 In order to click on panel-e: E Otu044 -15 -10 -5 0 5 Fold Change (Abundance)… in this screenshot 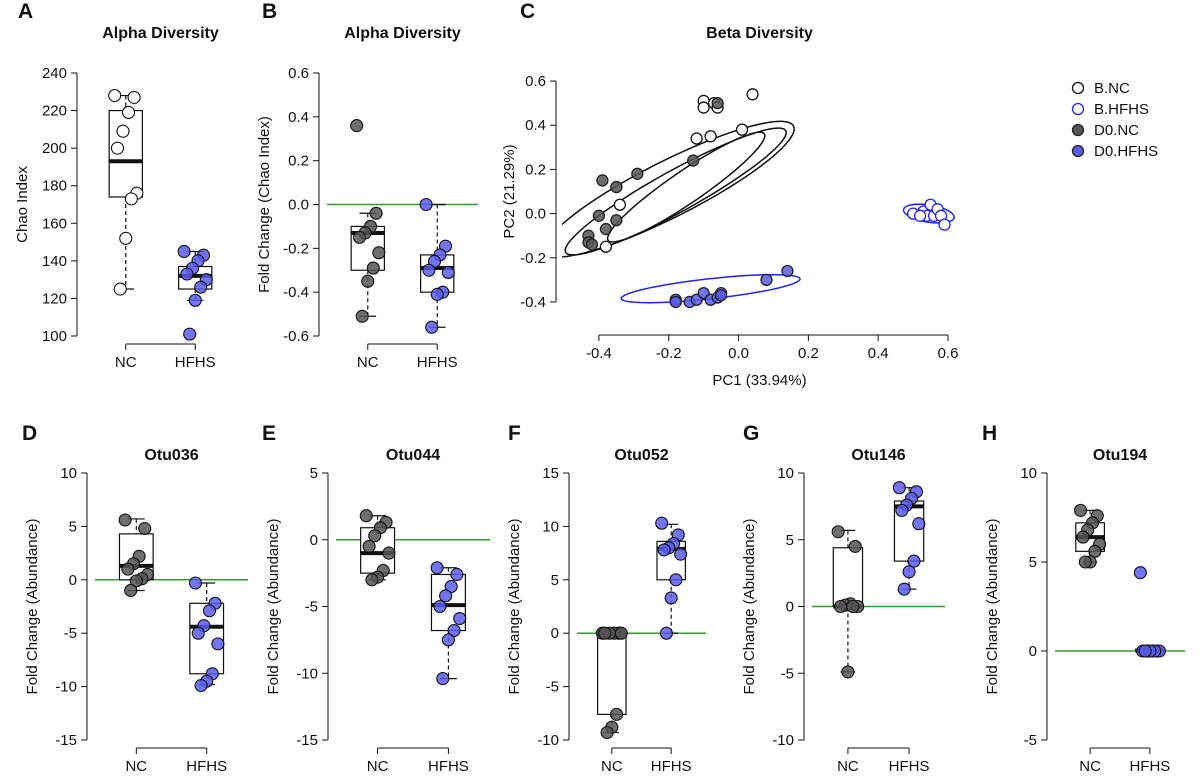, I will do `click(376, 598)`.